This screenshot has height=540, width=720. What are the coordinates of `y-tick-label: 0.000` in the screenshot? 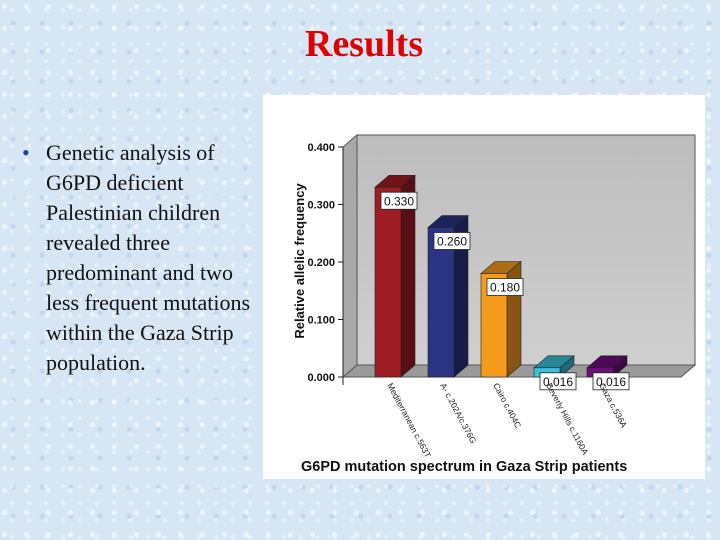 It's located at (321, 378).